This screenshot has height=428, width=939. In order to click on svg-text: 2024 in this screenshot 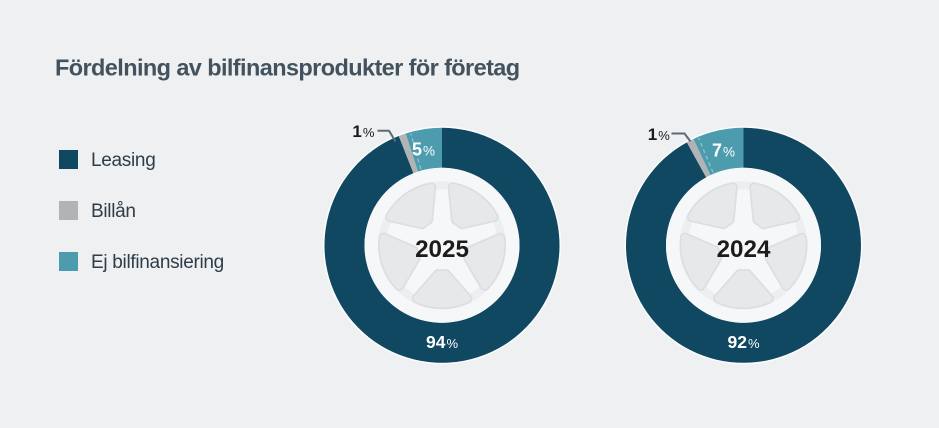, I will do `click(744, 249)`.